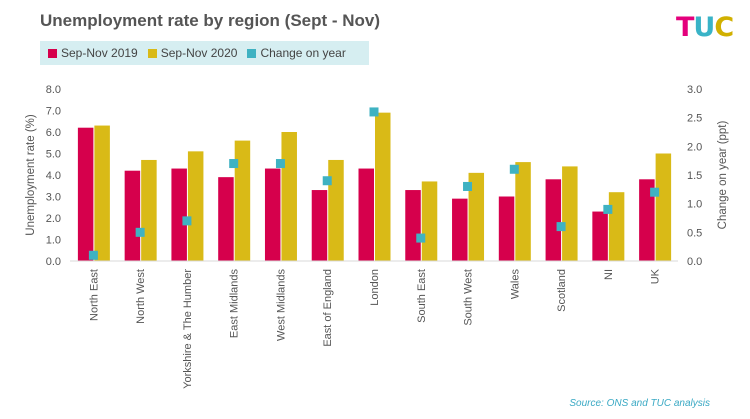 Image resolution: width=750 pixels, height=419 pixels. I want to click on legend-item-2019: Sep-Nov 2019, so click(93, 53).